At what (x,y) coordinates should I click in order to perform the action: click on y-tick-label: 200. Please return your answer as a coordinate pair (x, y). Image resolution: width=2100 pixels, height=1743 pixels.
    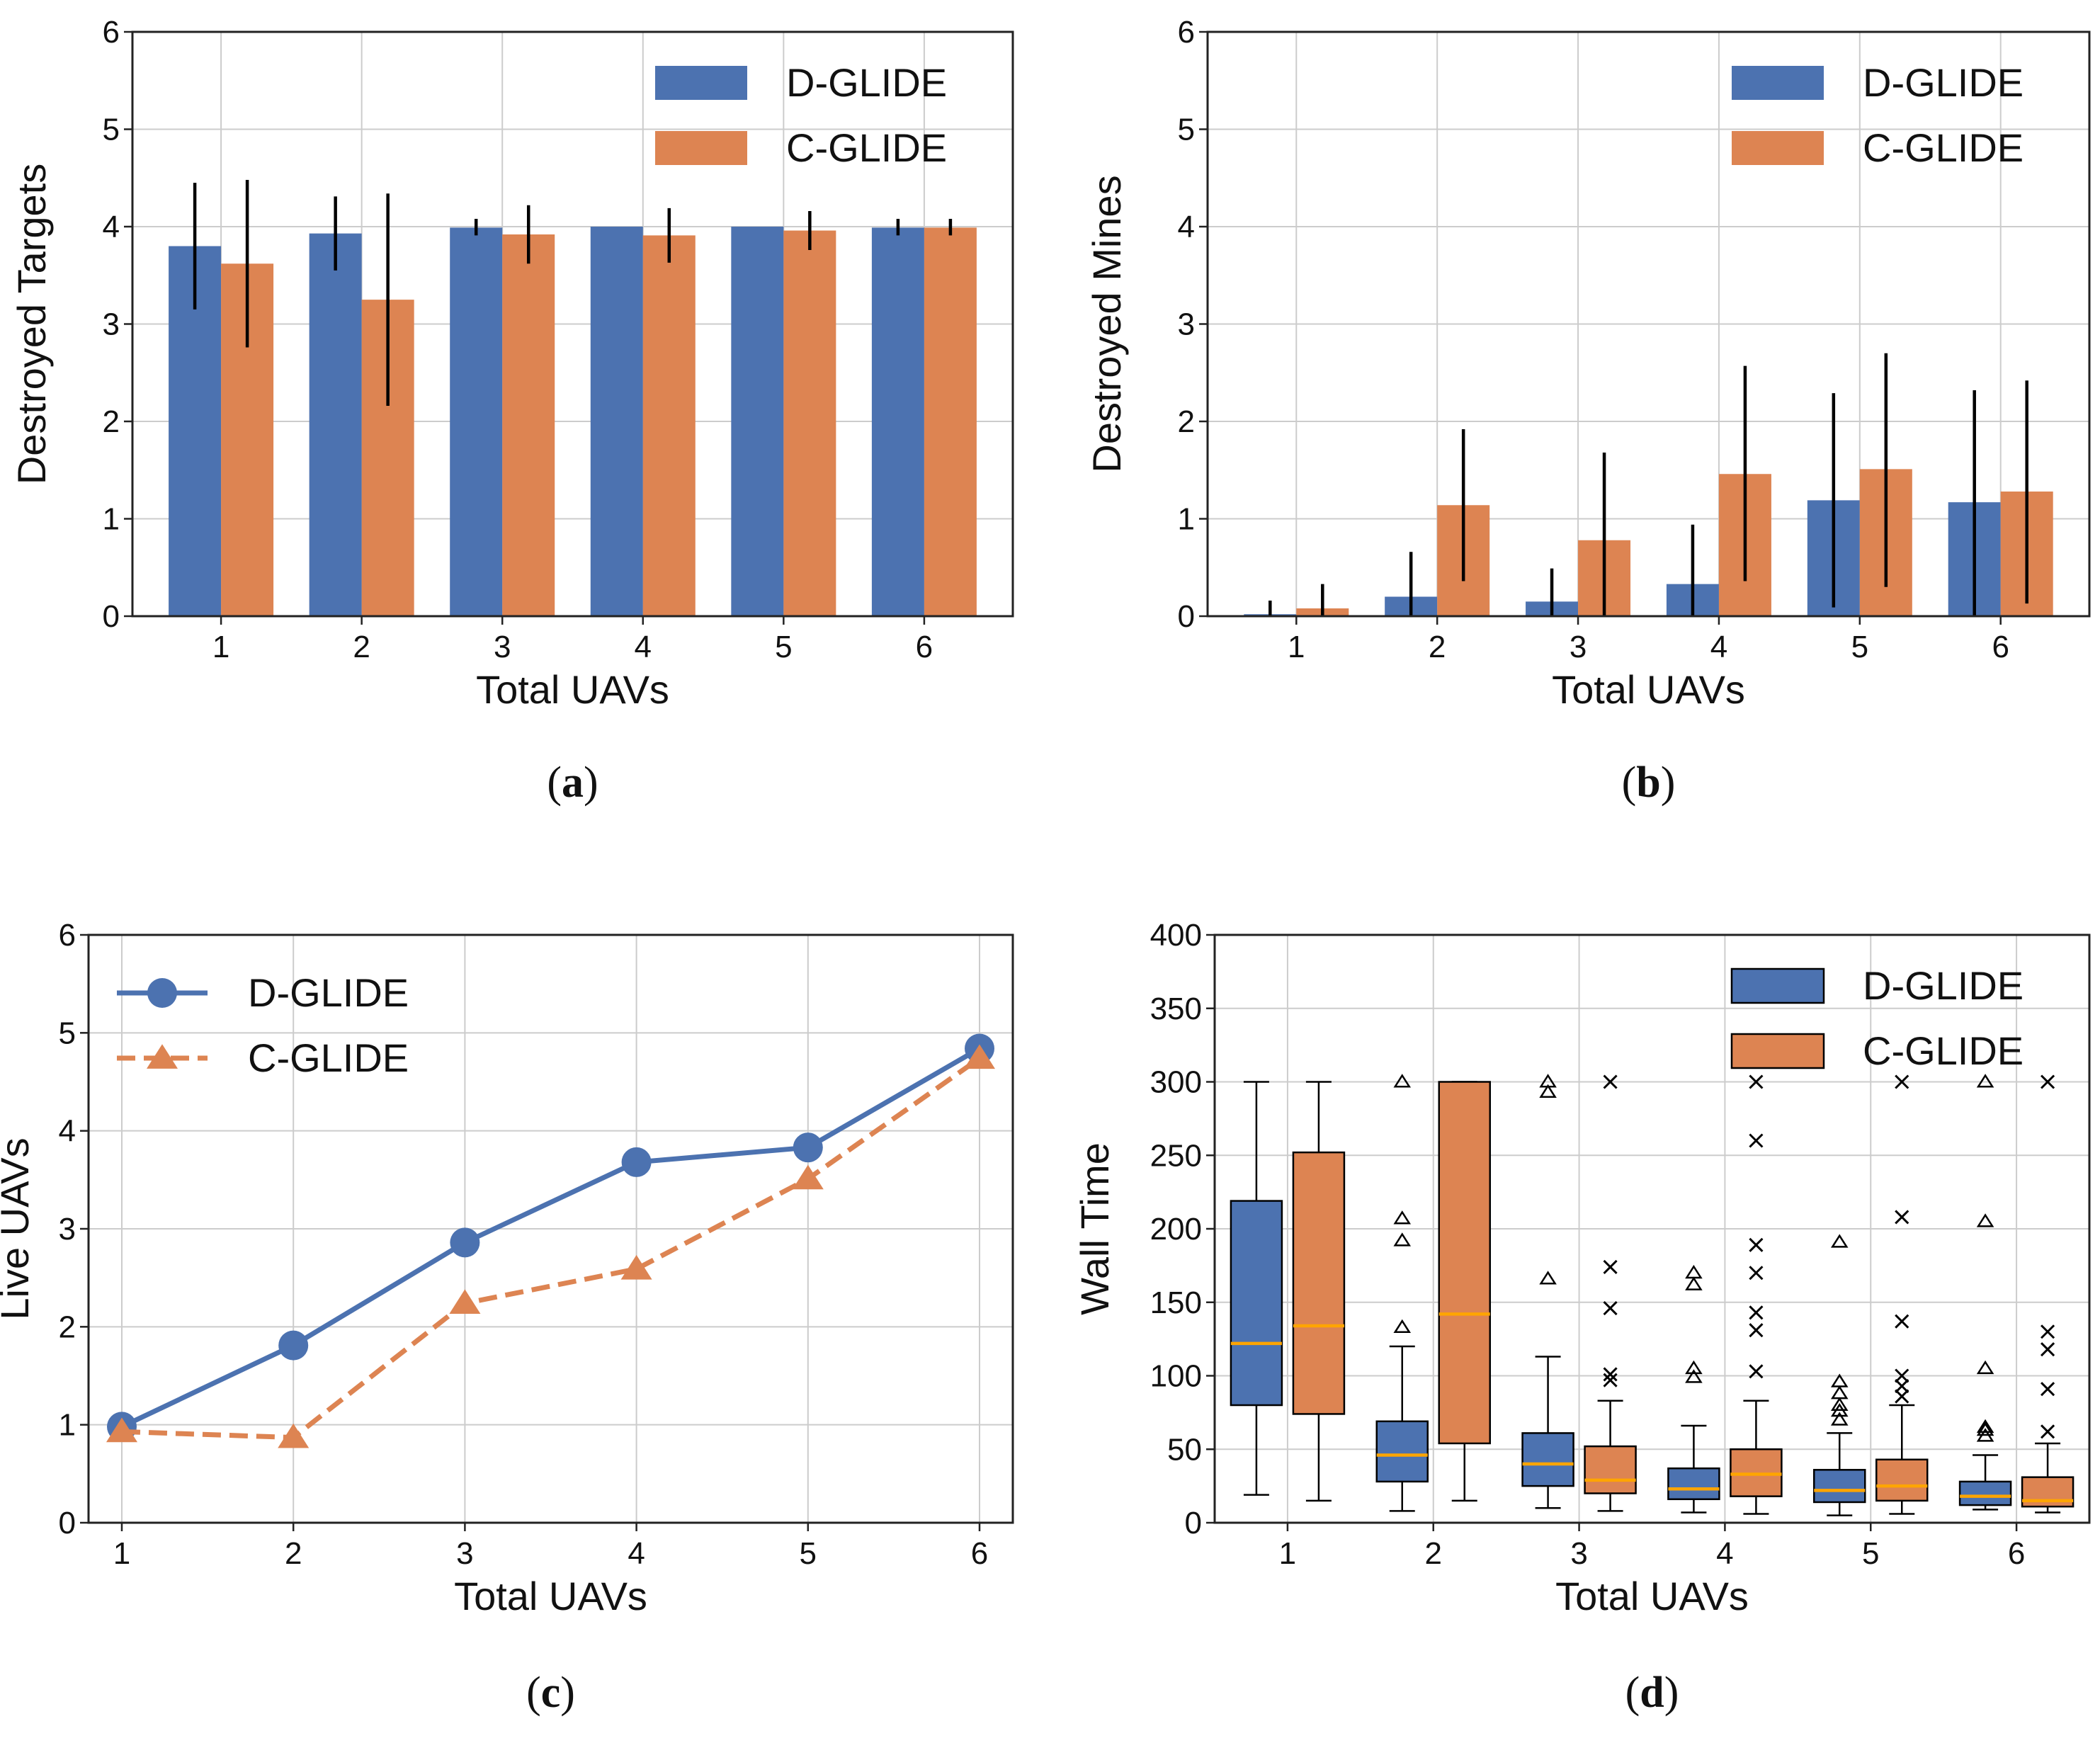
    Looking at the image, I should click on (1176, 1229).